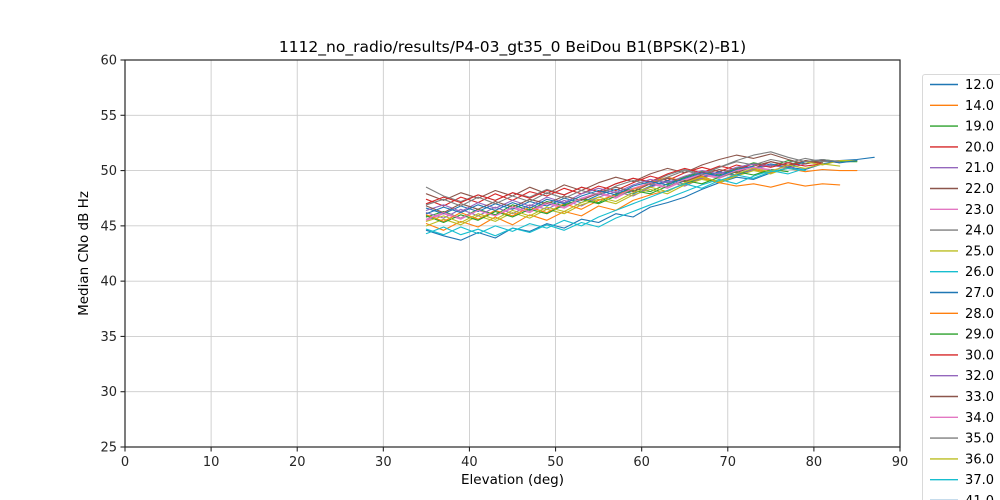  I want to click on legend-label: 33.0, so click(979, 397).